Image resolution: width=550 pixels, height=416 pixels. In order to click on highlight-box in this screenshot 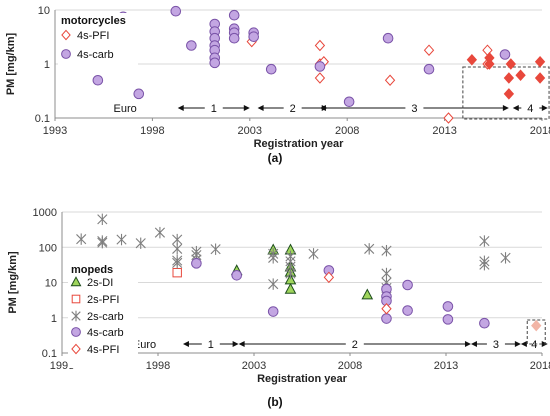, I will do `click(536, 332)`.